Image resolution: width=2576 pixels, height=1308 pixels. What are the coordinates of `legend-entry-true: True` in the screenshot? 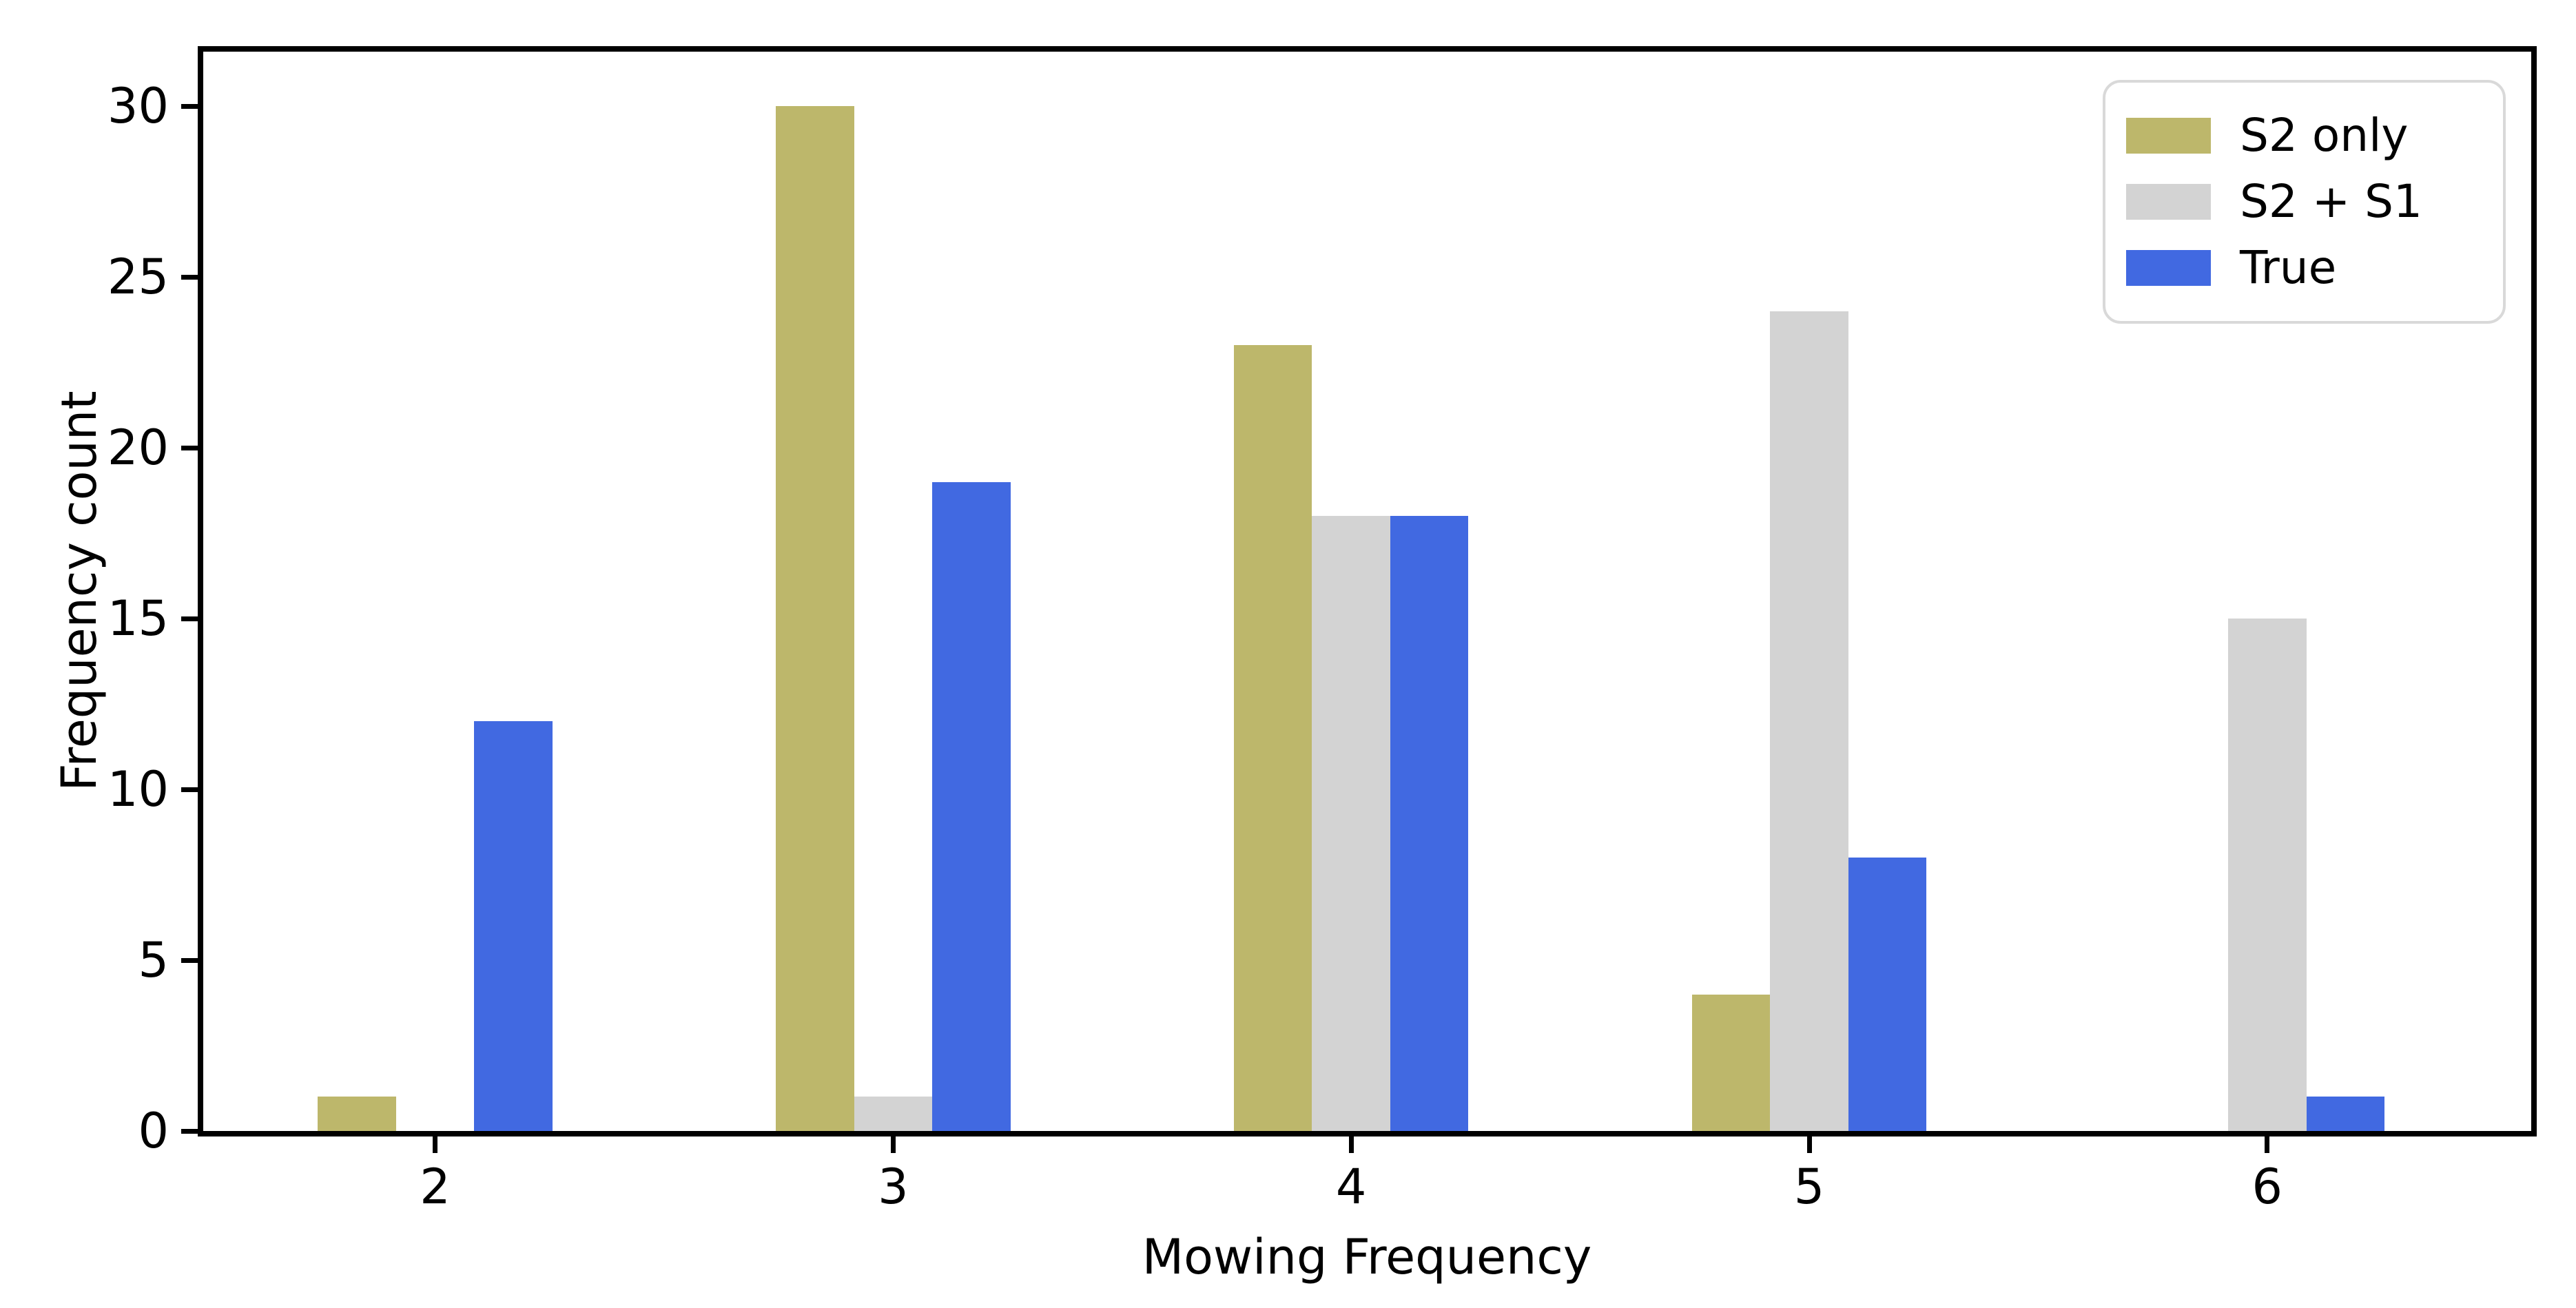 It's located at (2304, 268).